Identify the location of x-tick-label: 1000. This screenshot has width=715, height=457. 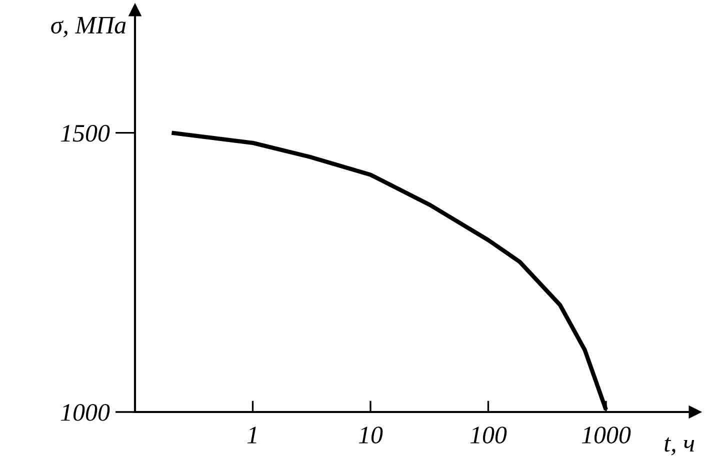
(606, 435).